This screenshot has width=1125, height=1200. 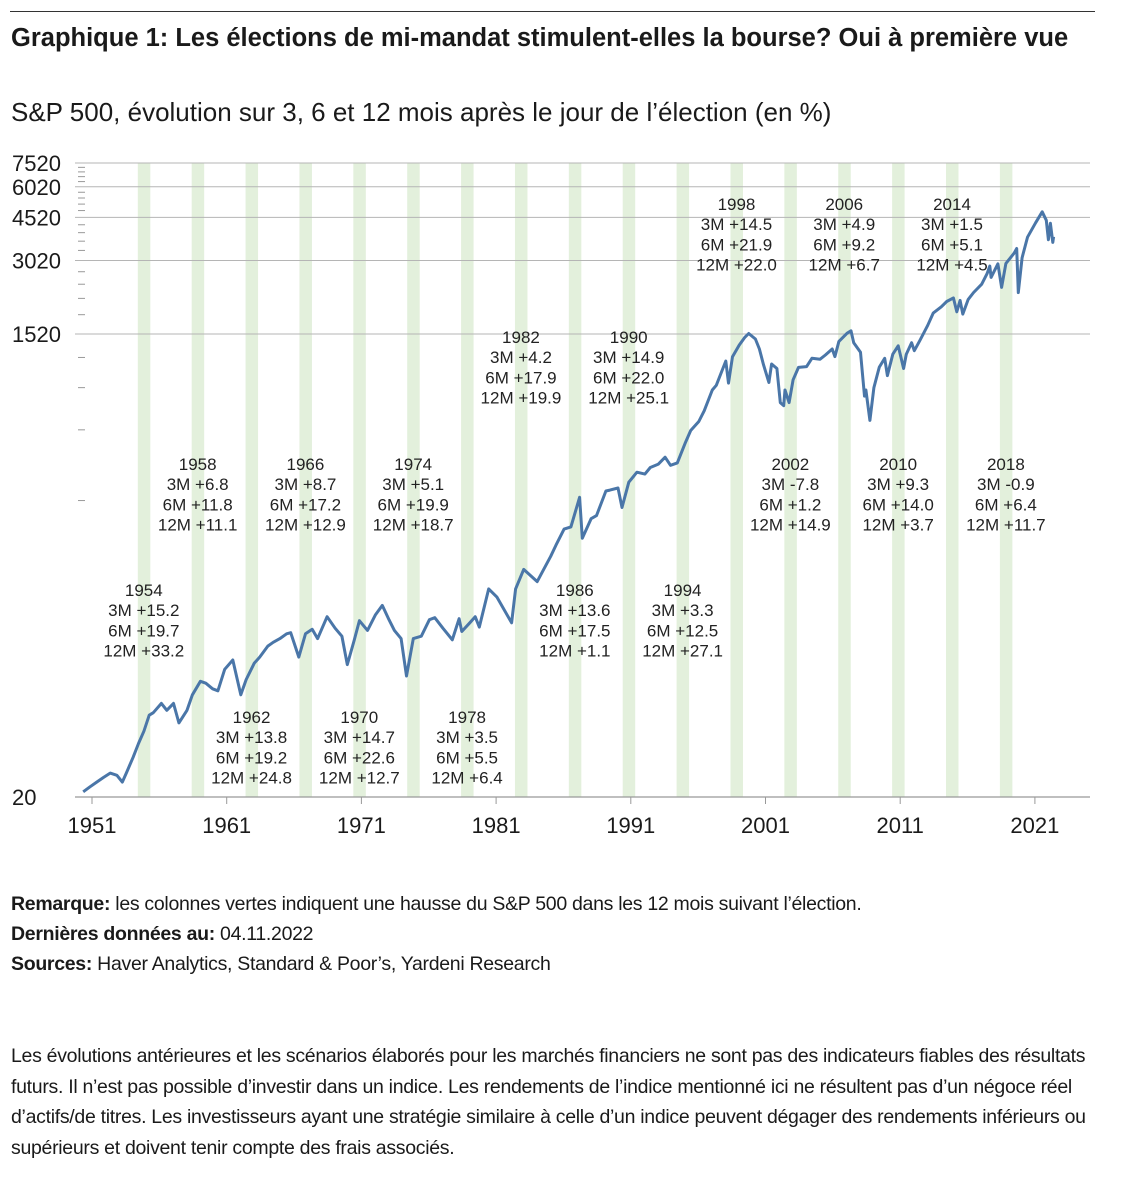 I want to click on annotation-line: 12M +6.7, so click(x=844, y=265).